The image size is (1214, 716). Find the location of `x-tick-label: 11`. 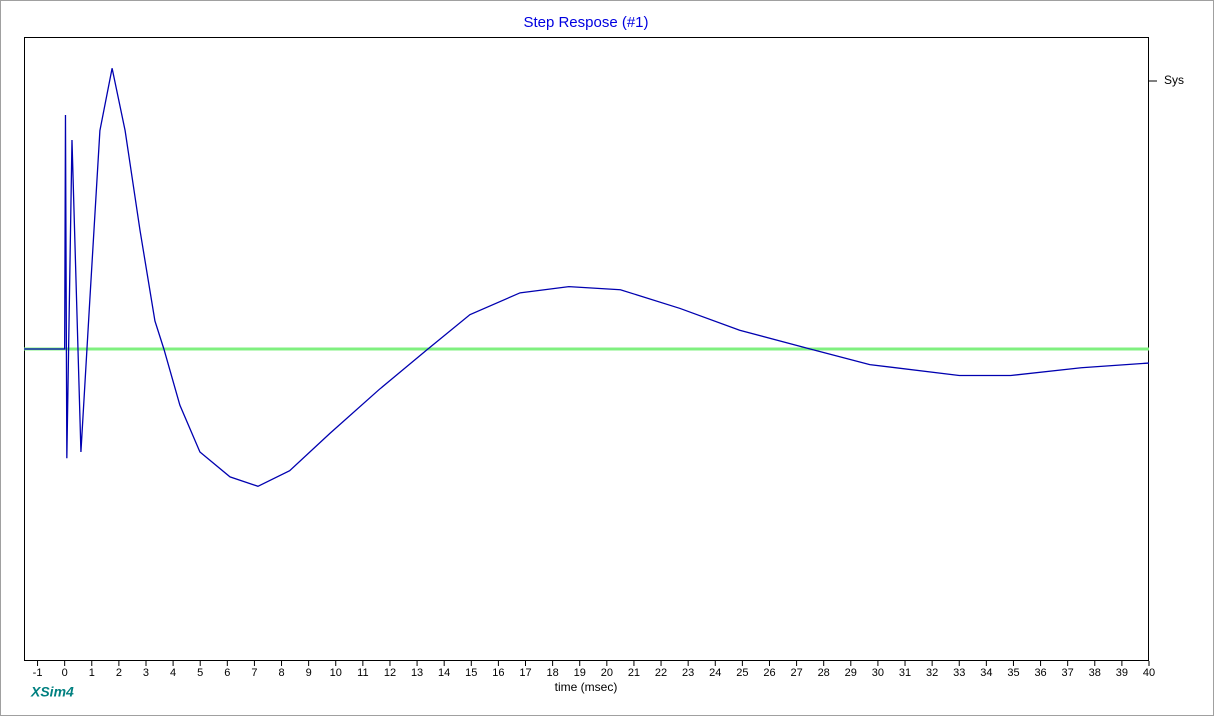

x-tick-label: 11 is located at coordinates (362, 673).